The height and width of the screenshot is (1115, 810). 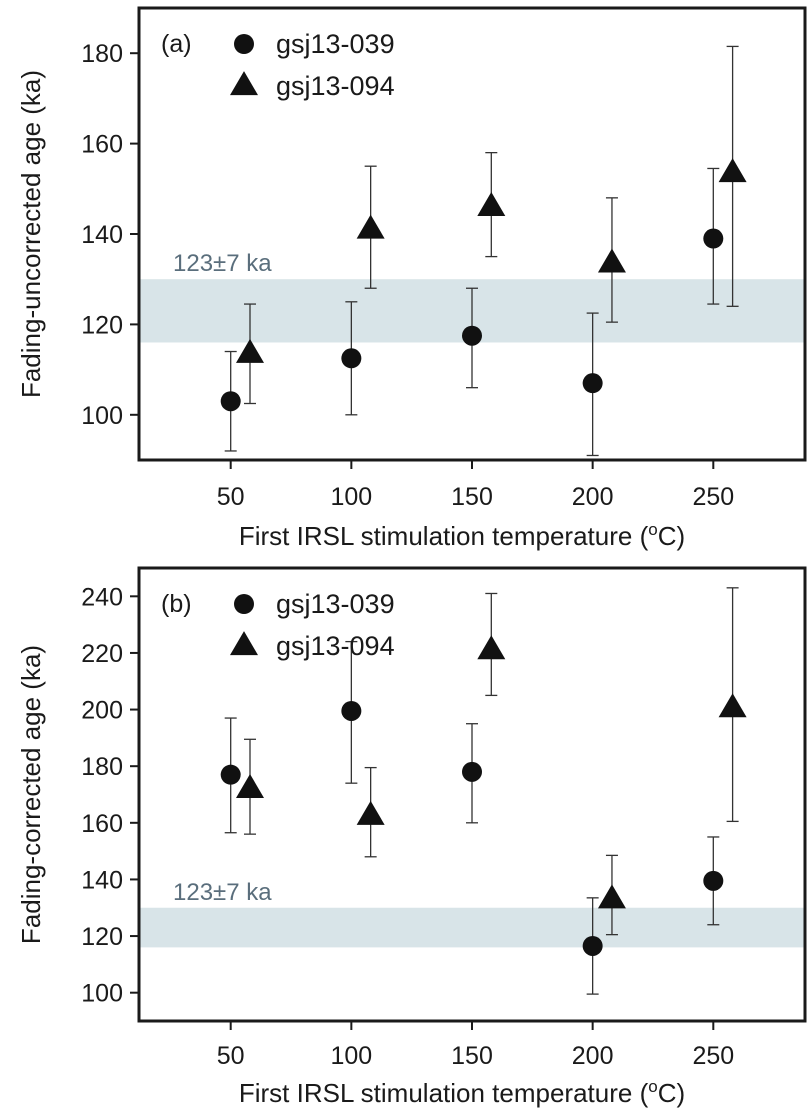 I want to click on x-axis-label-b: First IRSL stimulation temperature (oC), so click(x=462, y=1092).